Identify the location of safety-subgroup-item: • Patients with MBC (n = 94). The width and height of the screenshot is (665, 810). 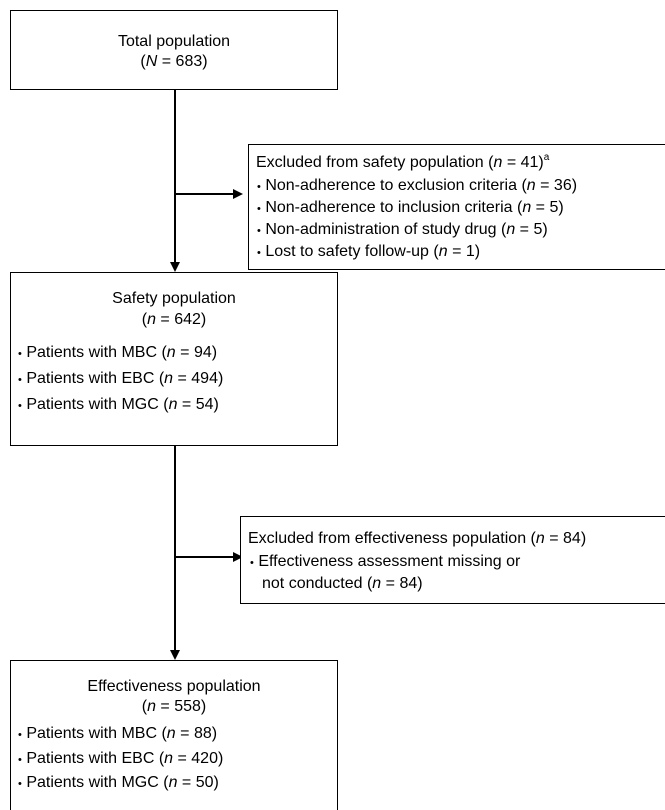
(118, 352).